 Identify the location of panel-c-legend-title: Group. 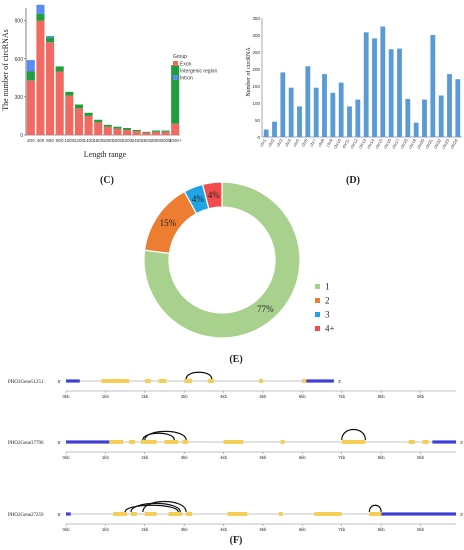
(180, 57).